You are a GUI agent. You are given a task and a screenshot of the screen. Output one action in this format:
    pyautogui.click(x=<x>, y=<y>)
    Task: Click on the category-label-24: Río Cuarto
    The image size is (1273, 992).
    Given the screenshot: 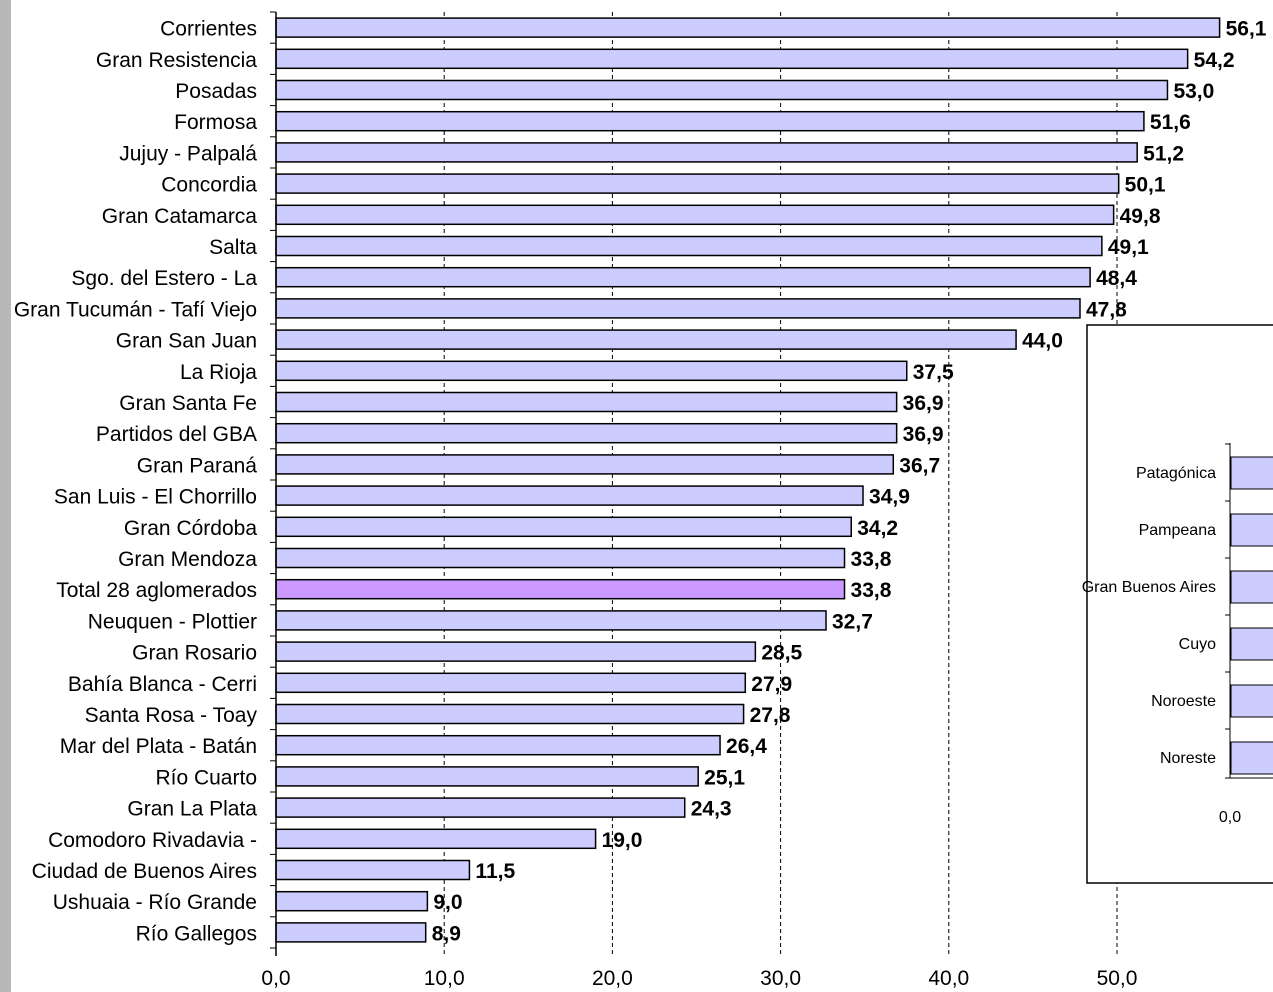 What is the action you would take?
    pyautogui.click(x=206, y=777)
    